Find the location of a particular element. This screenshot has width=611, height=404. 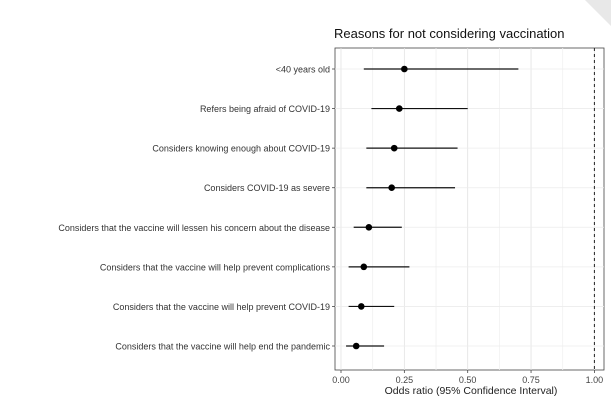

x-tick-label: 0.00 is located at coordinates (341, 380).